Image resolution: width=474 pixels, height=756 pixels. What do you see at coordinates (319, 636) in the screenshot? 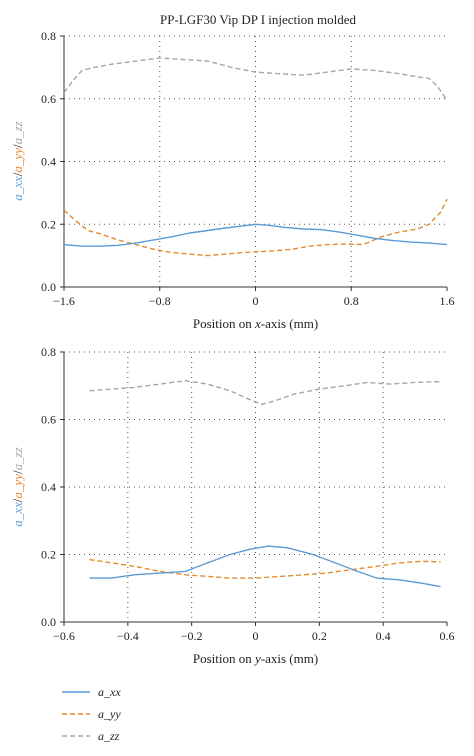
I see `x-tick-label: 0.2` at bounding box center [319, 636].